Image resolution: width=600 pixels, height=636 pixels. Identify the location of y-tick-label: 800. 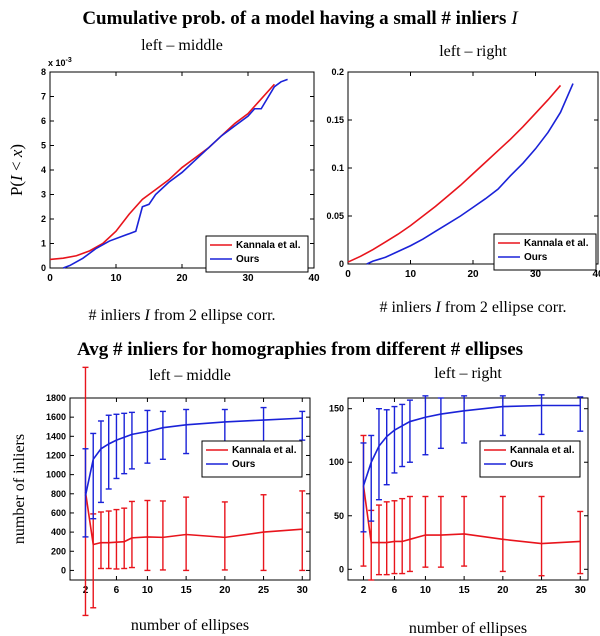
(58, 494).